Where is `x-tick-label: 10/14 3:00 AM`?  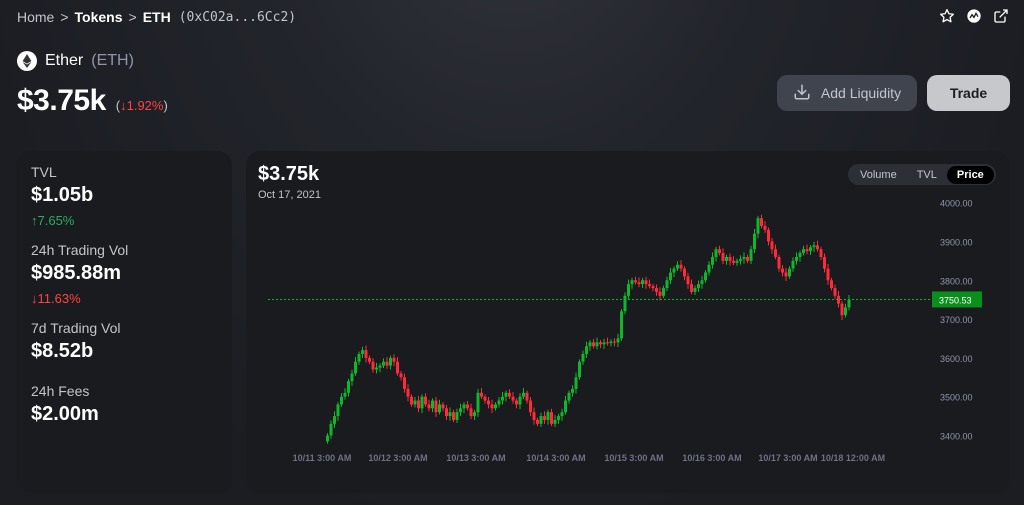 x-tick-label: 10/14 3:00 AM is located at coordinates (555, 458).